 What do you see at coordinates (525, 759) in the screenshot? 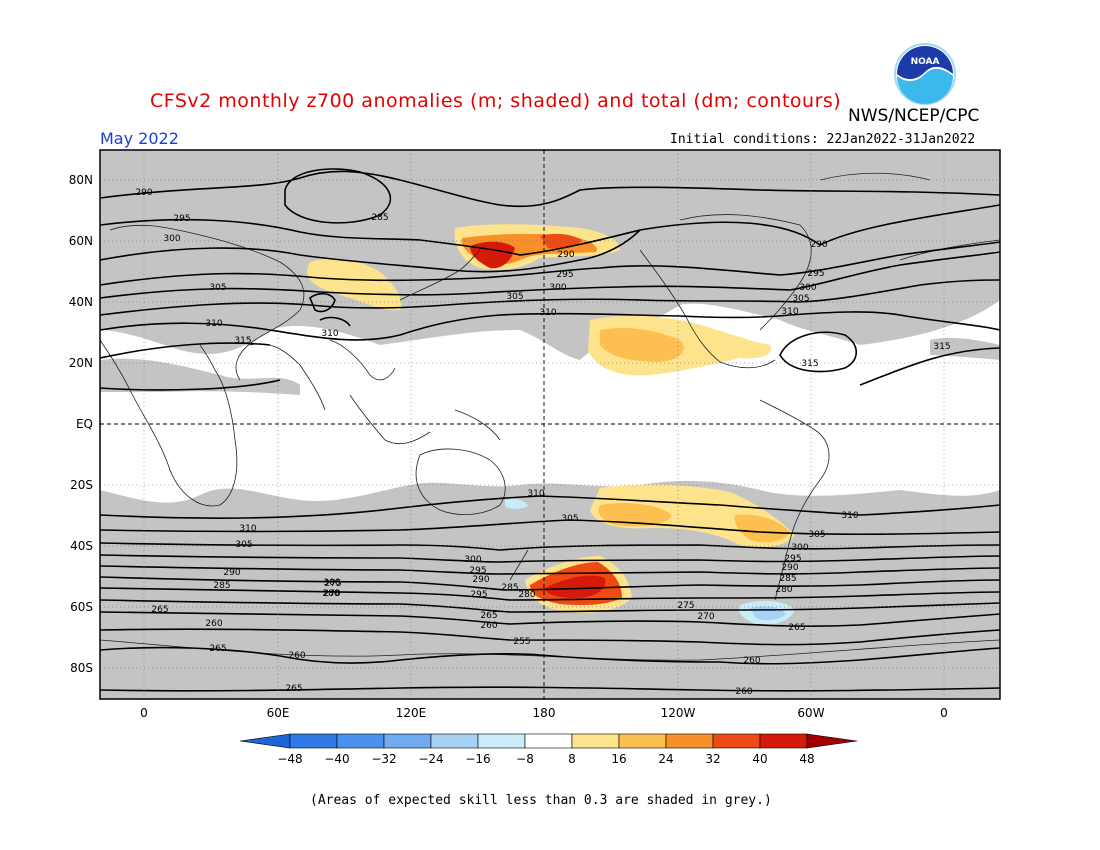
I see `colorbar-tick-label: −8` at bounding box center [525, 759].